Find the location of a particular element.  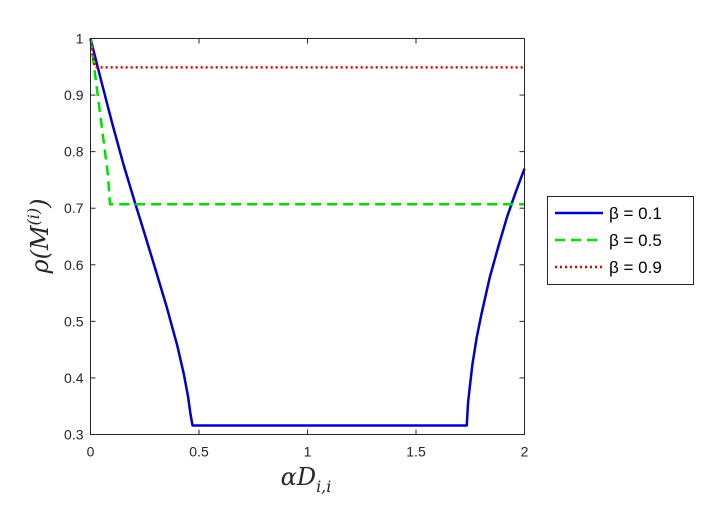

x-tick-label: 0 is located at coordinates (91, 452).